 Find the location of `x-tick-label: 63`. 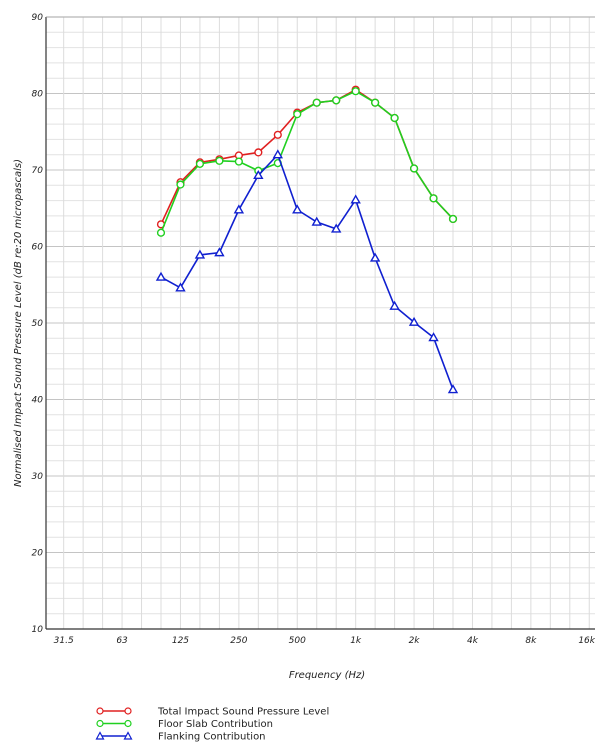

x-tick-label: 63 is located at coordinates (122, 641).